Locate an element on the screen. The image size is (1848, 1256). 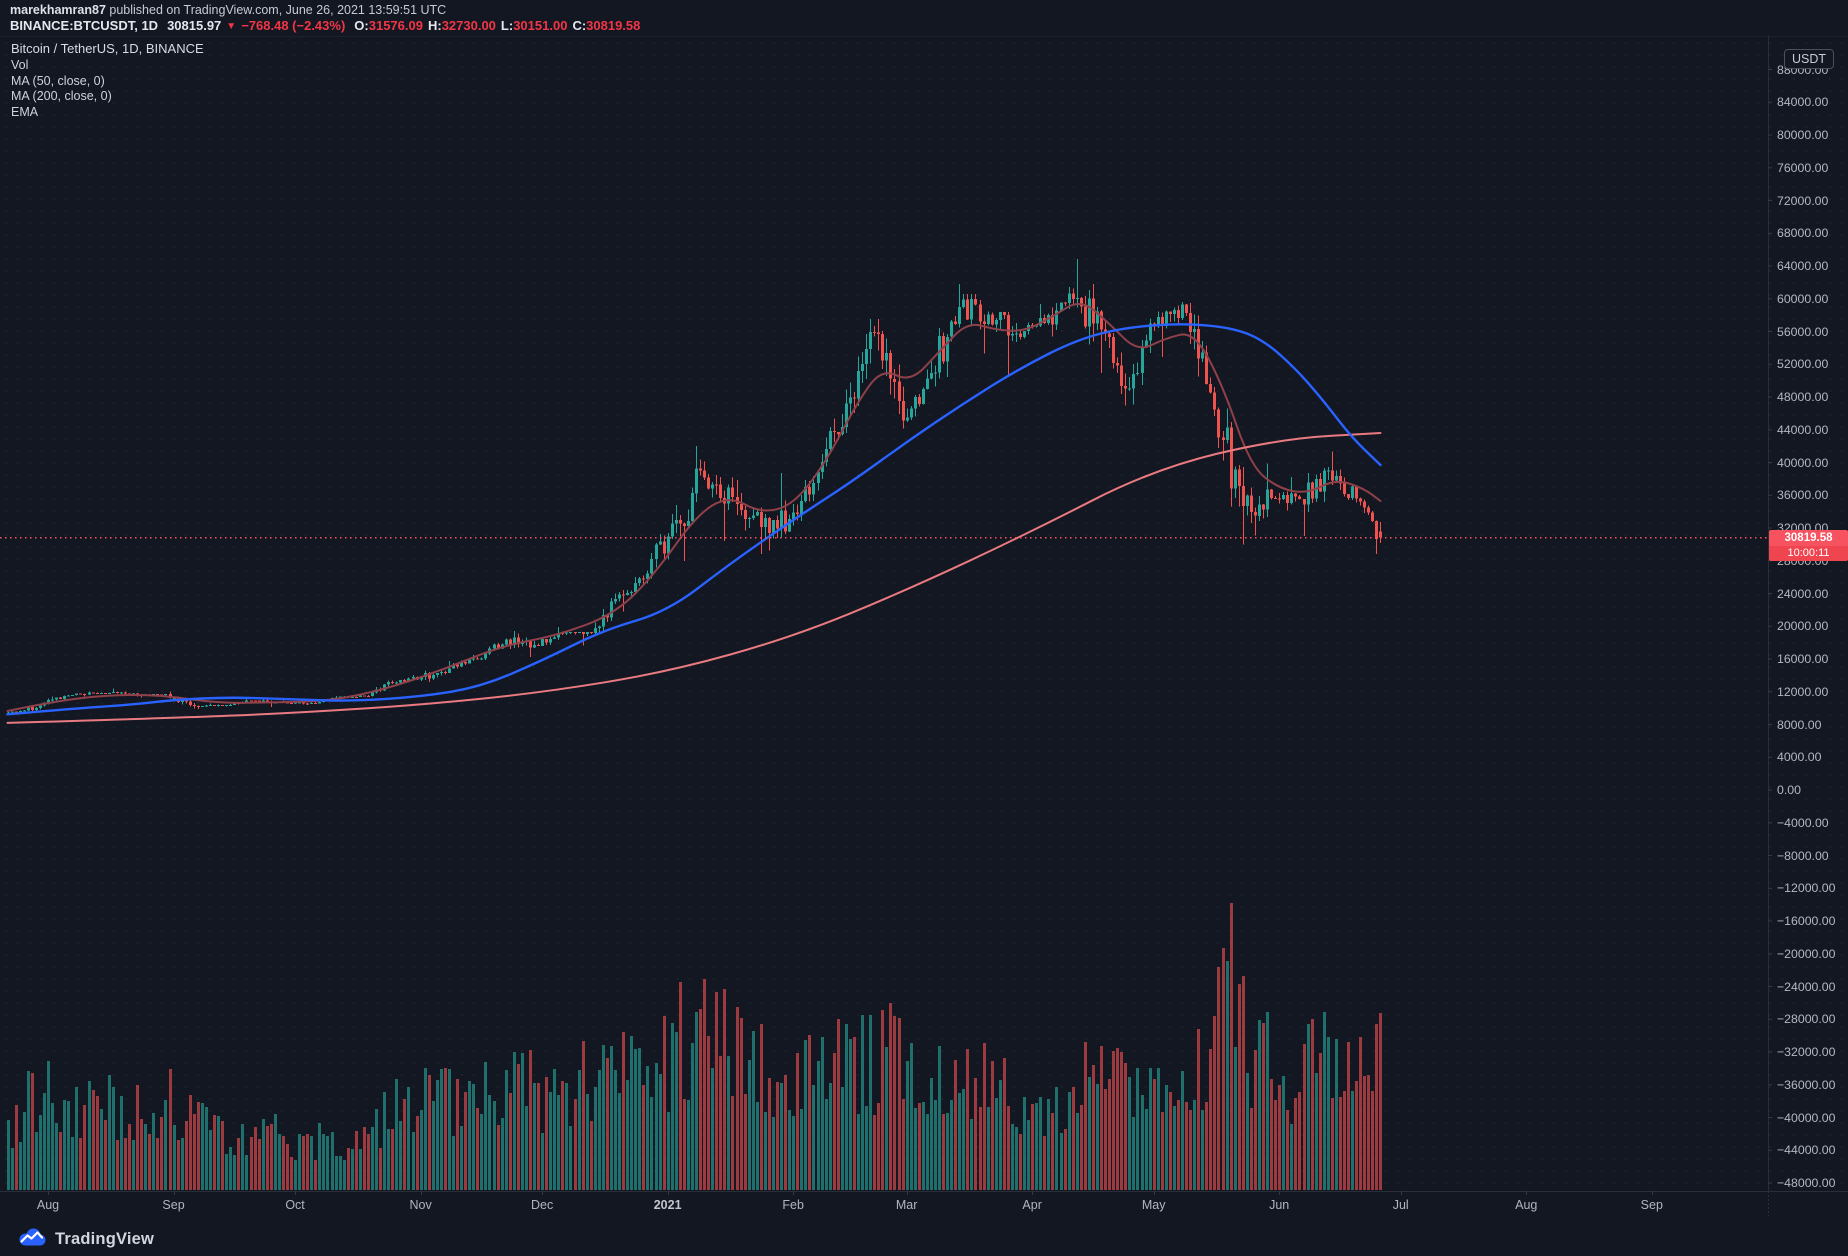
footer-bar: TradingView is located at coordinates (924, 1238).